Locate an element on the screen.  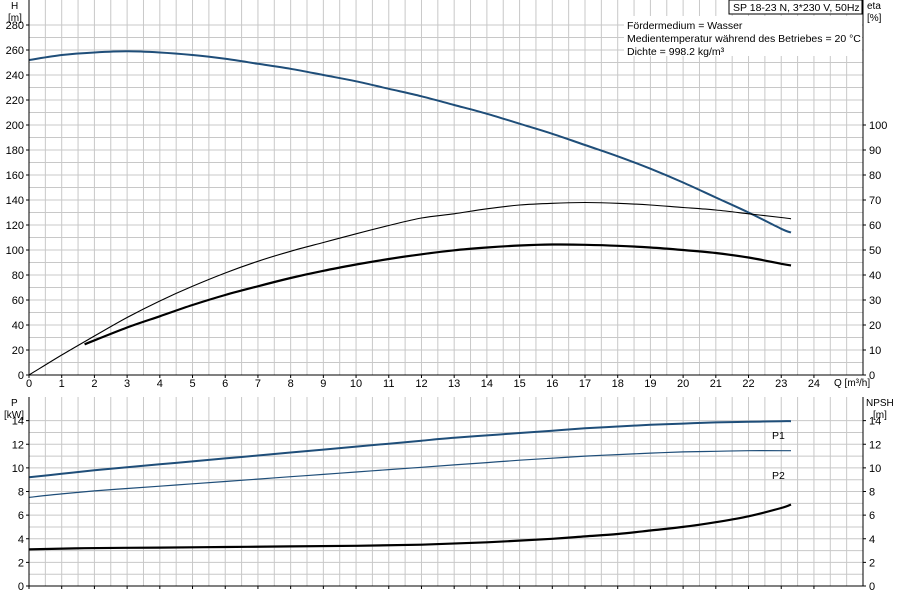
lower-right-axis-unit: [m] is located at coordinates (880, 415).